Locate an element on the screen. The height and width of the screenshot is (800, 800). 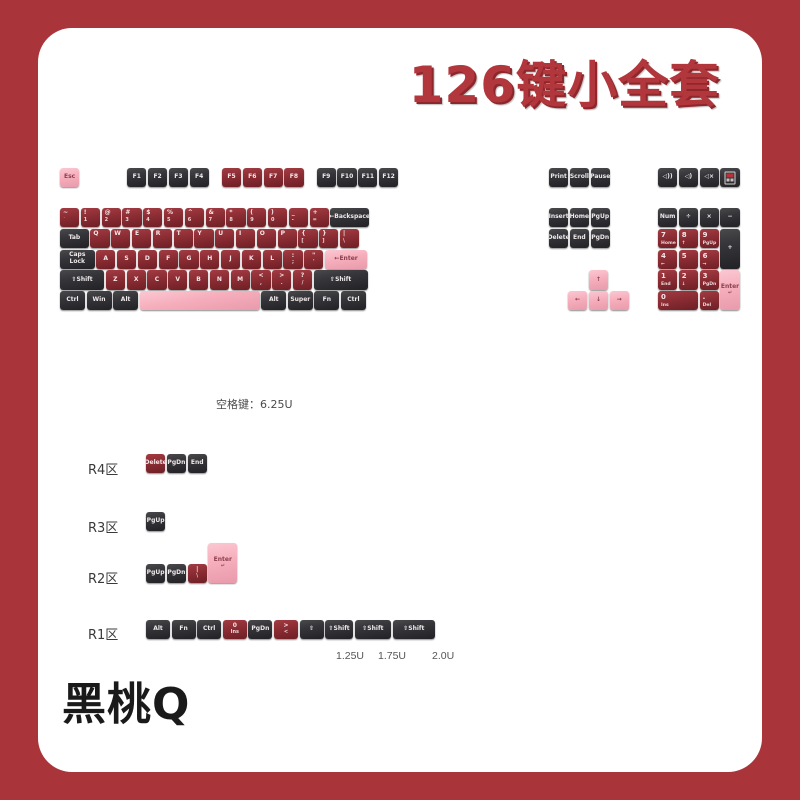
key-f11: F11 is located at coordinates (368, 178).